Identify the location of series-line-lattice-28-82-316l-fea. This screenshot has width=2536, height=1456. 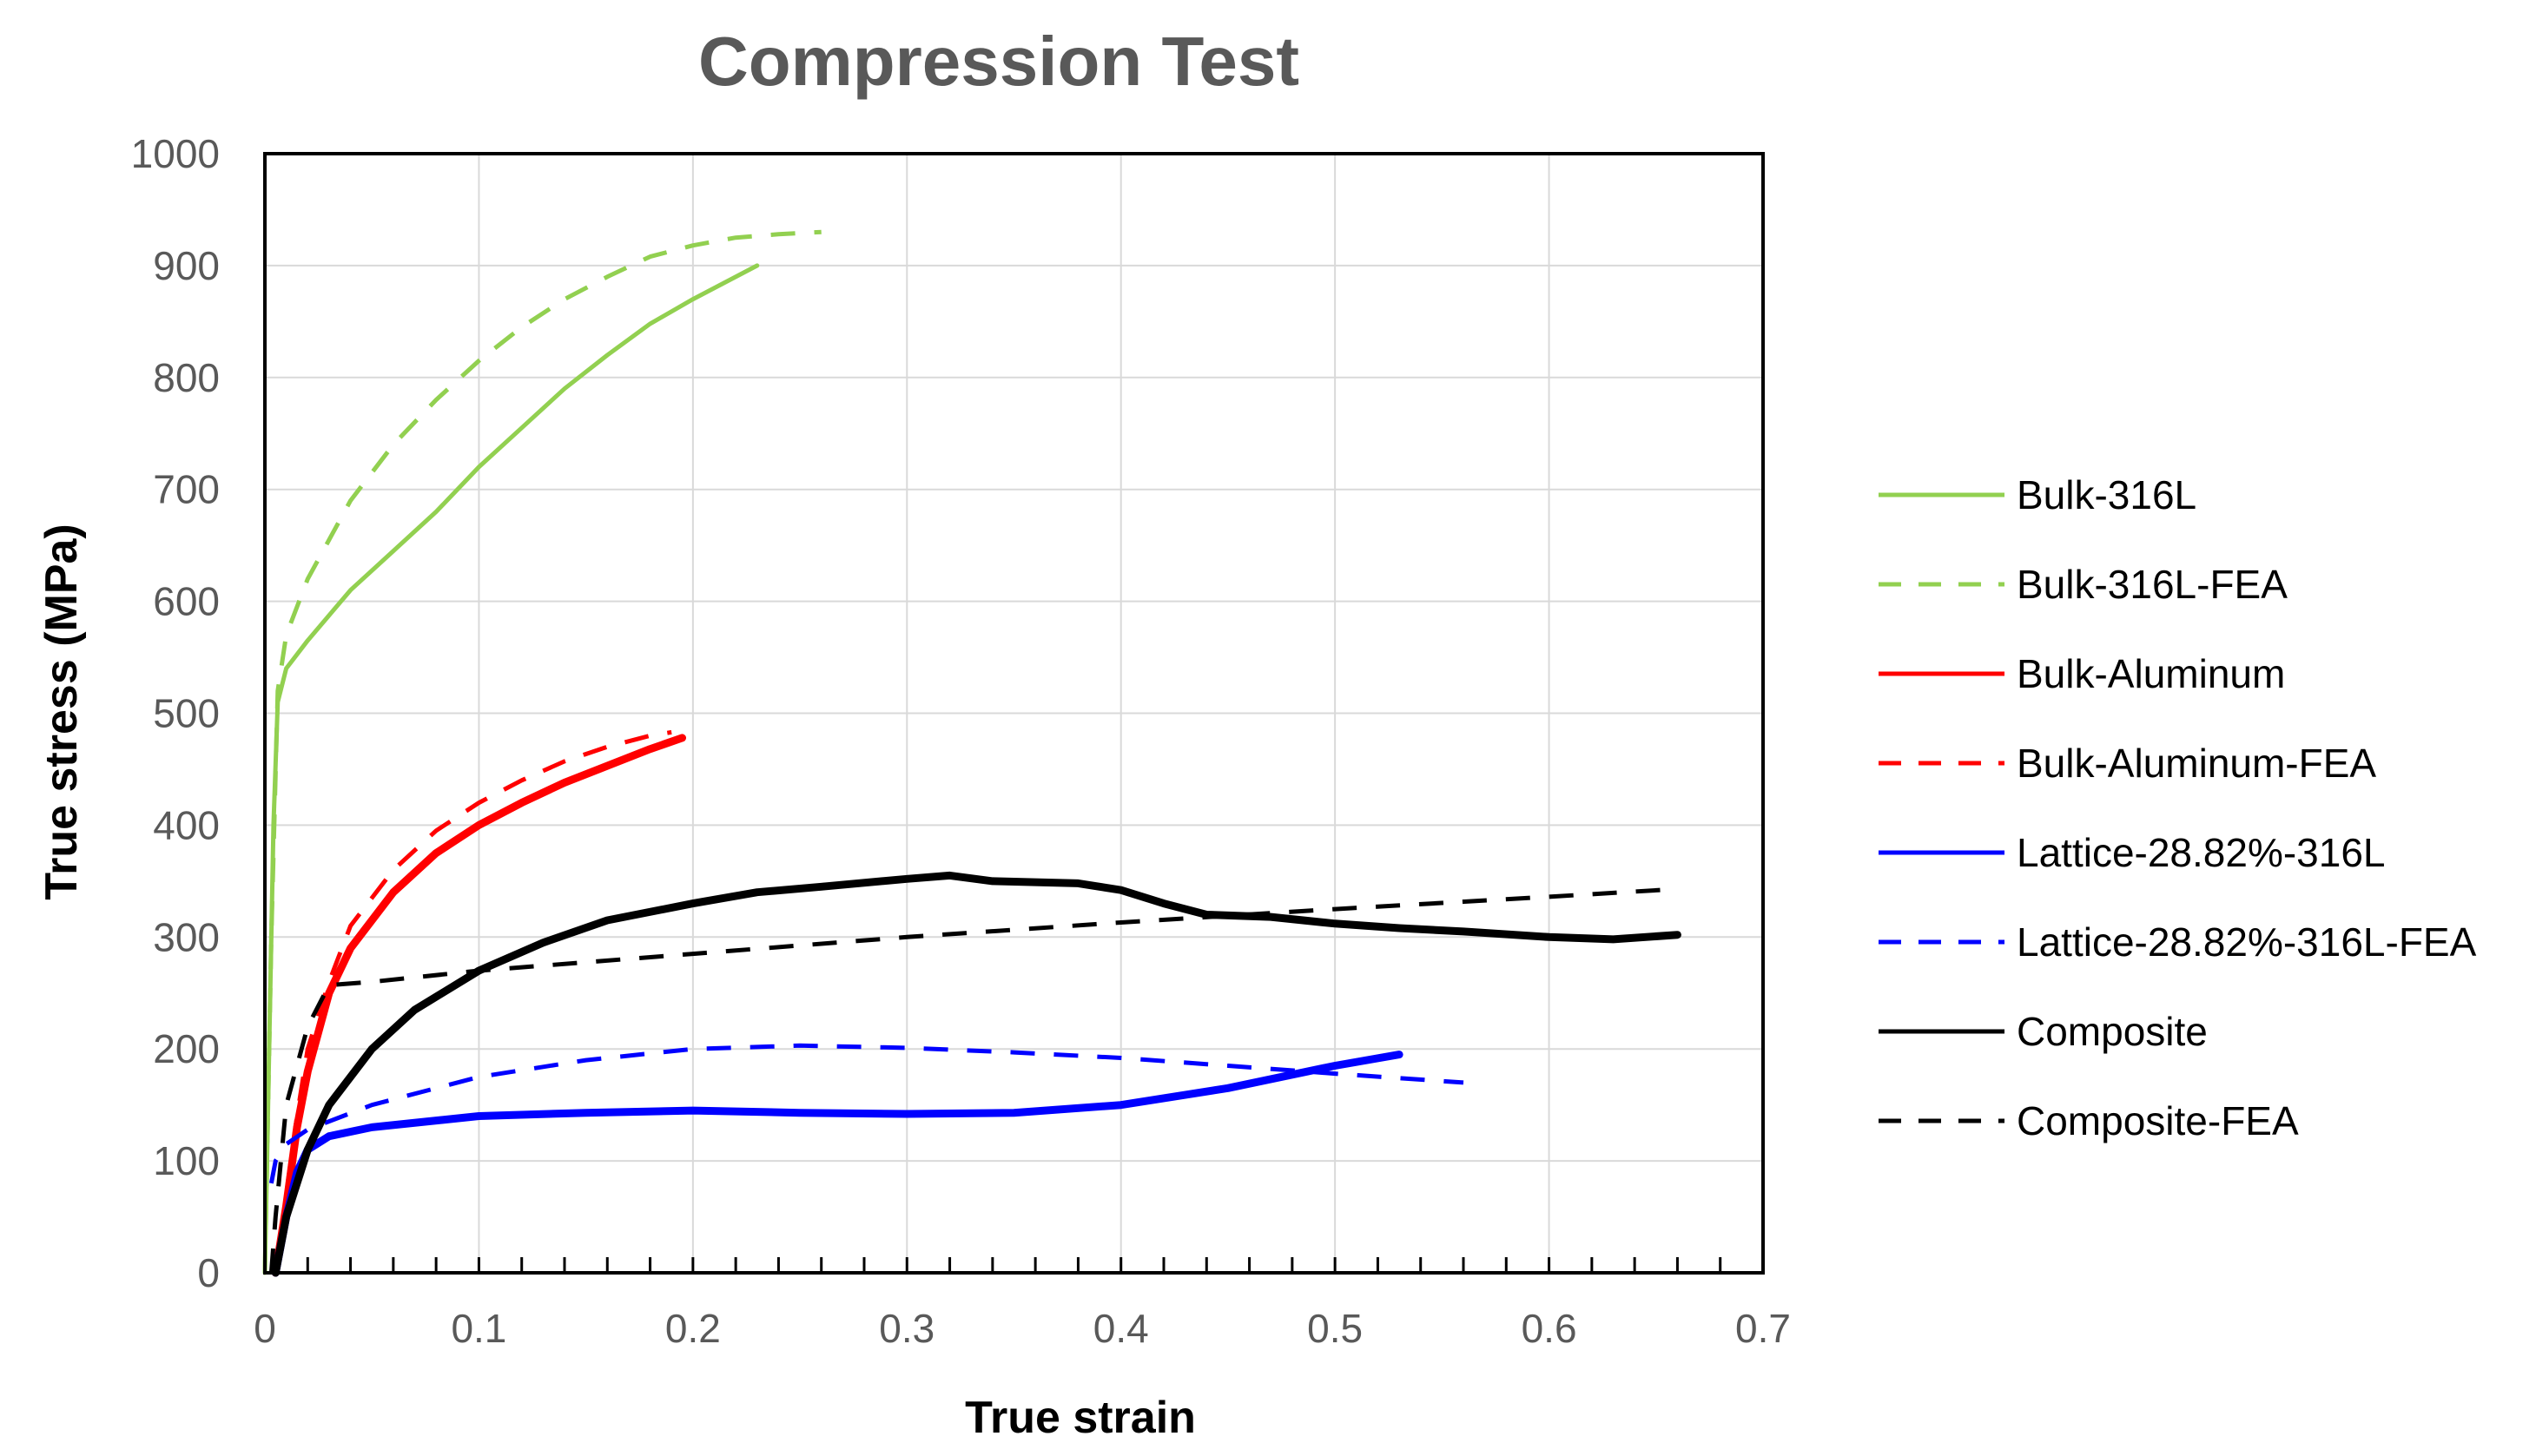
(866, 1113).